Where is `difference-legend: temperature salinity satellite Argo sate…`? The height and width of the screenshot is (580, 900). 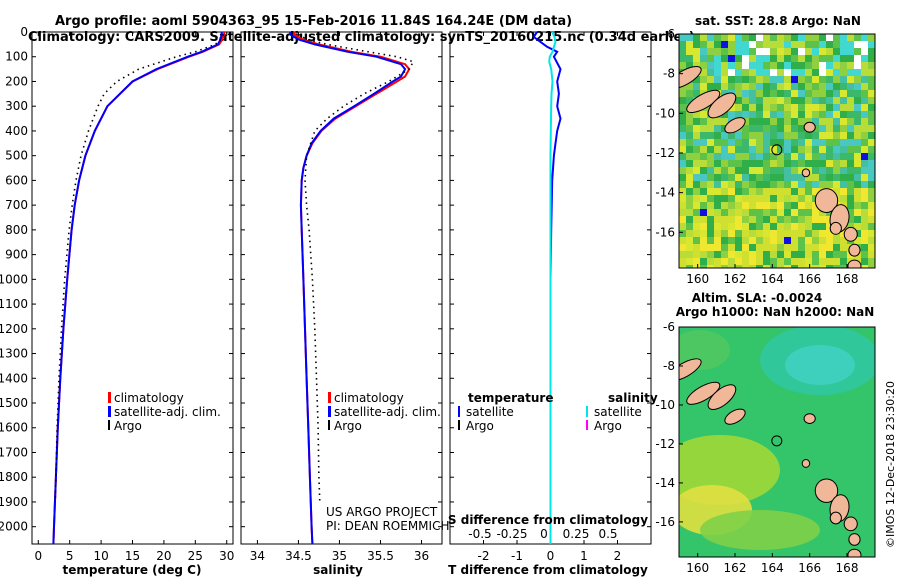
difference-legend: temperature salinity satellite Argo sate… is located at coordinates (558, 412).